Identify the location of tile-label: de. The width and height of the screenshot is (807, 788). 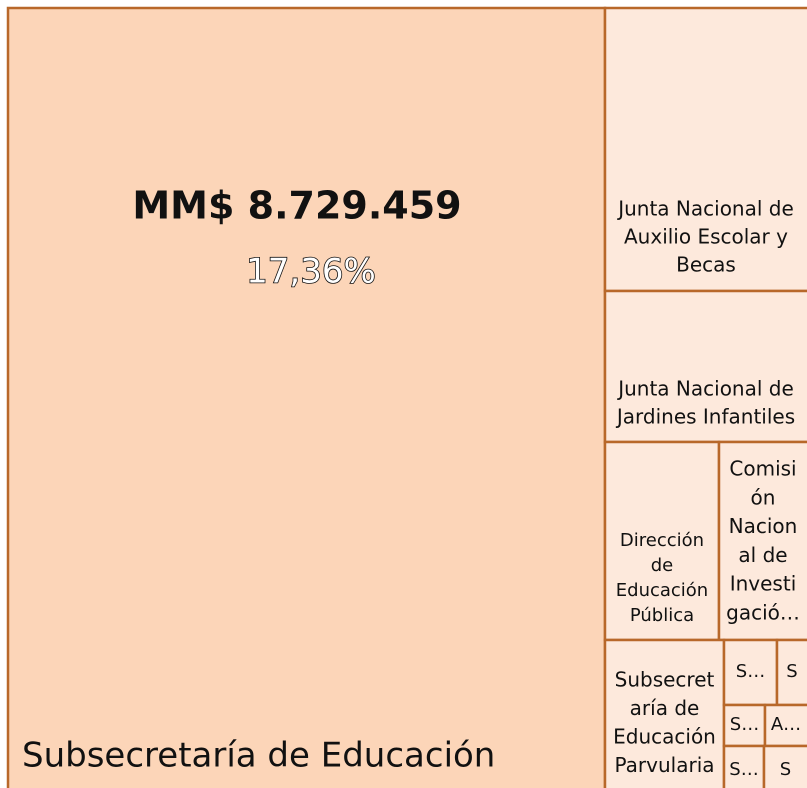
(662, 565).